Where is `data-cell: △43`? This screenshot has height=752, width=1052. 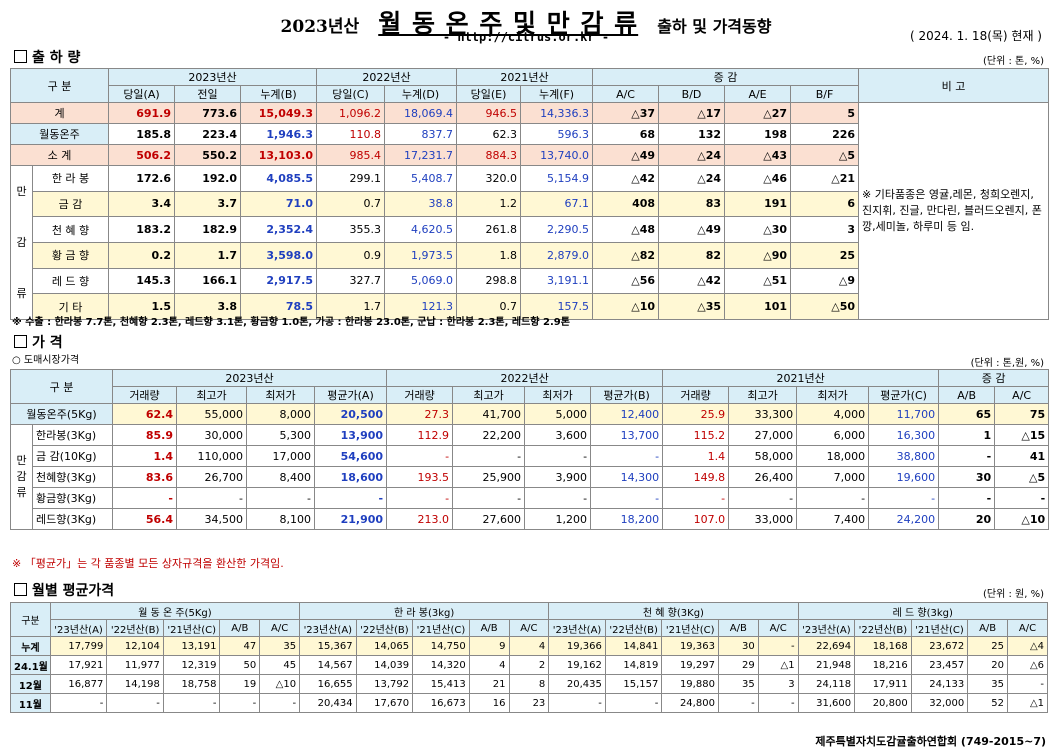
data-cell: △43 is located at coordinates (758, 155).